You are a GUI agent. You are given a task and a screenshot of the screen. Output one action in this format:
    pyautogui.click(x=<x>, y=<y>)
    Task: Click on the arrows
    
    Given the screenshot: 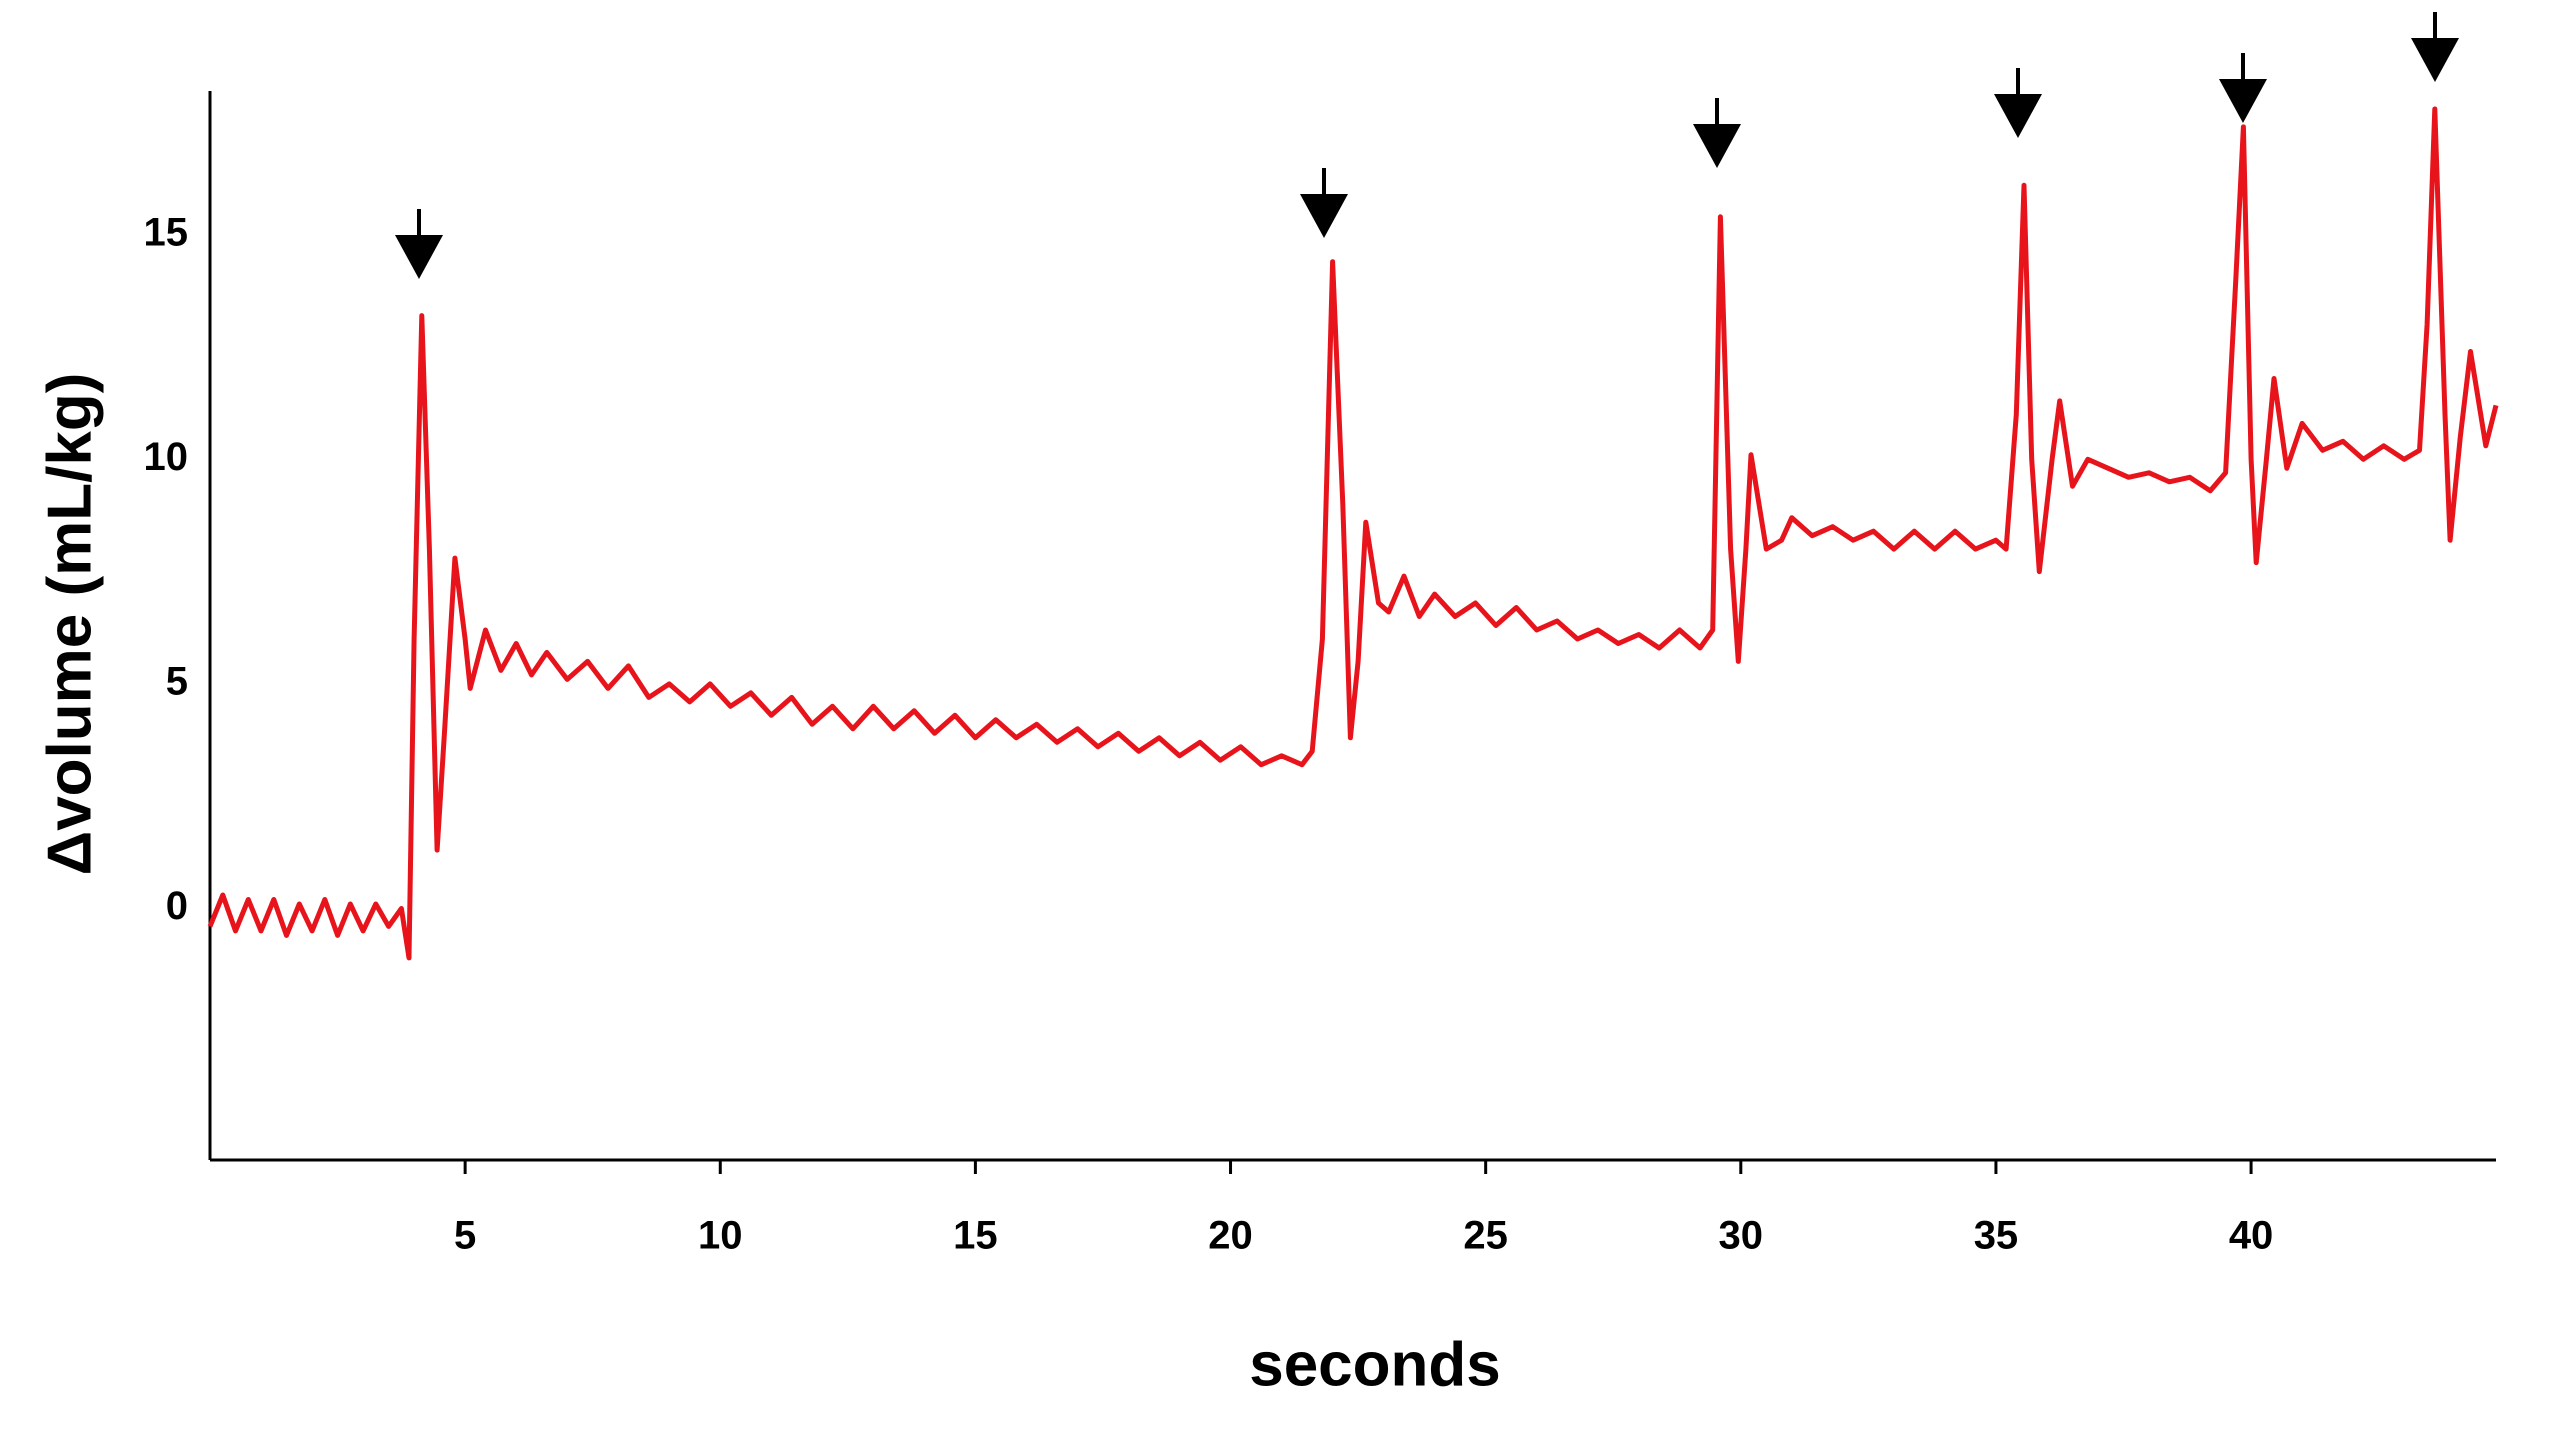 What is the action you would take?
    pyautogui.click(x=1427, y=145)
    